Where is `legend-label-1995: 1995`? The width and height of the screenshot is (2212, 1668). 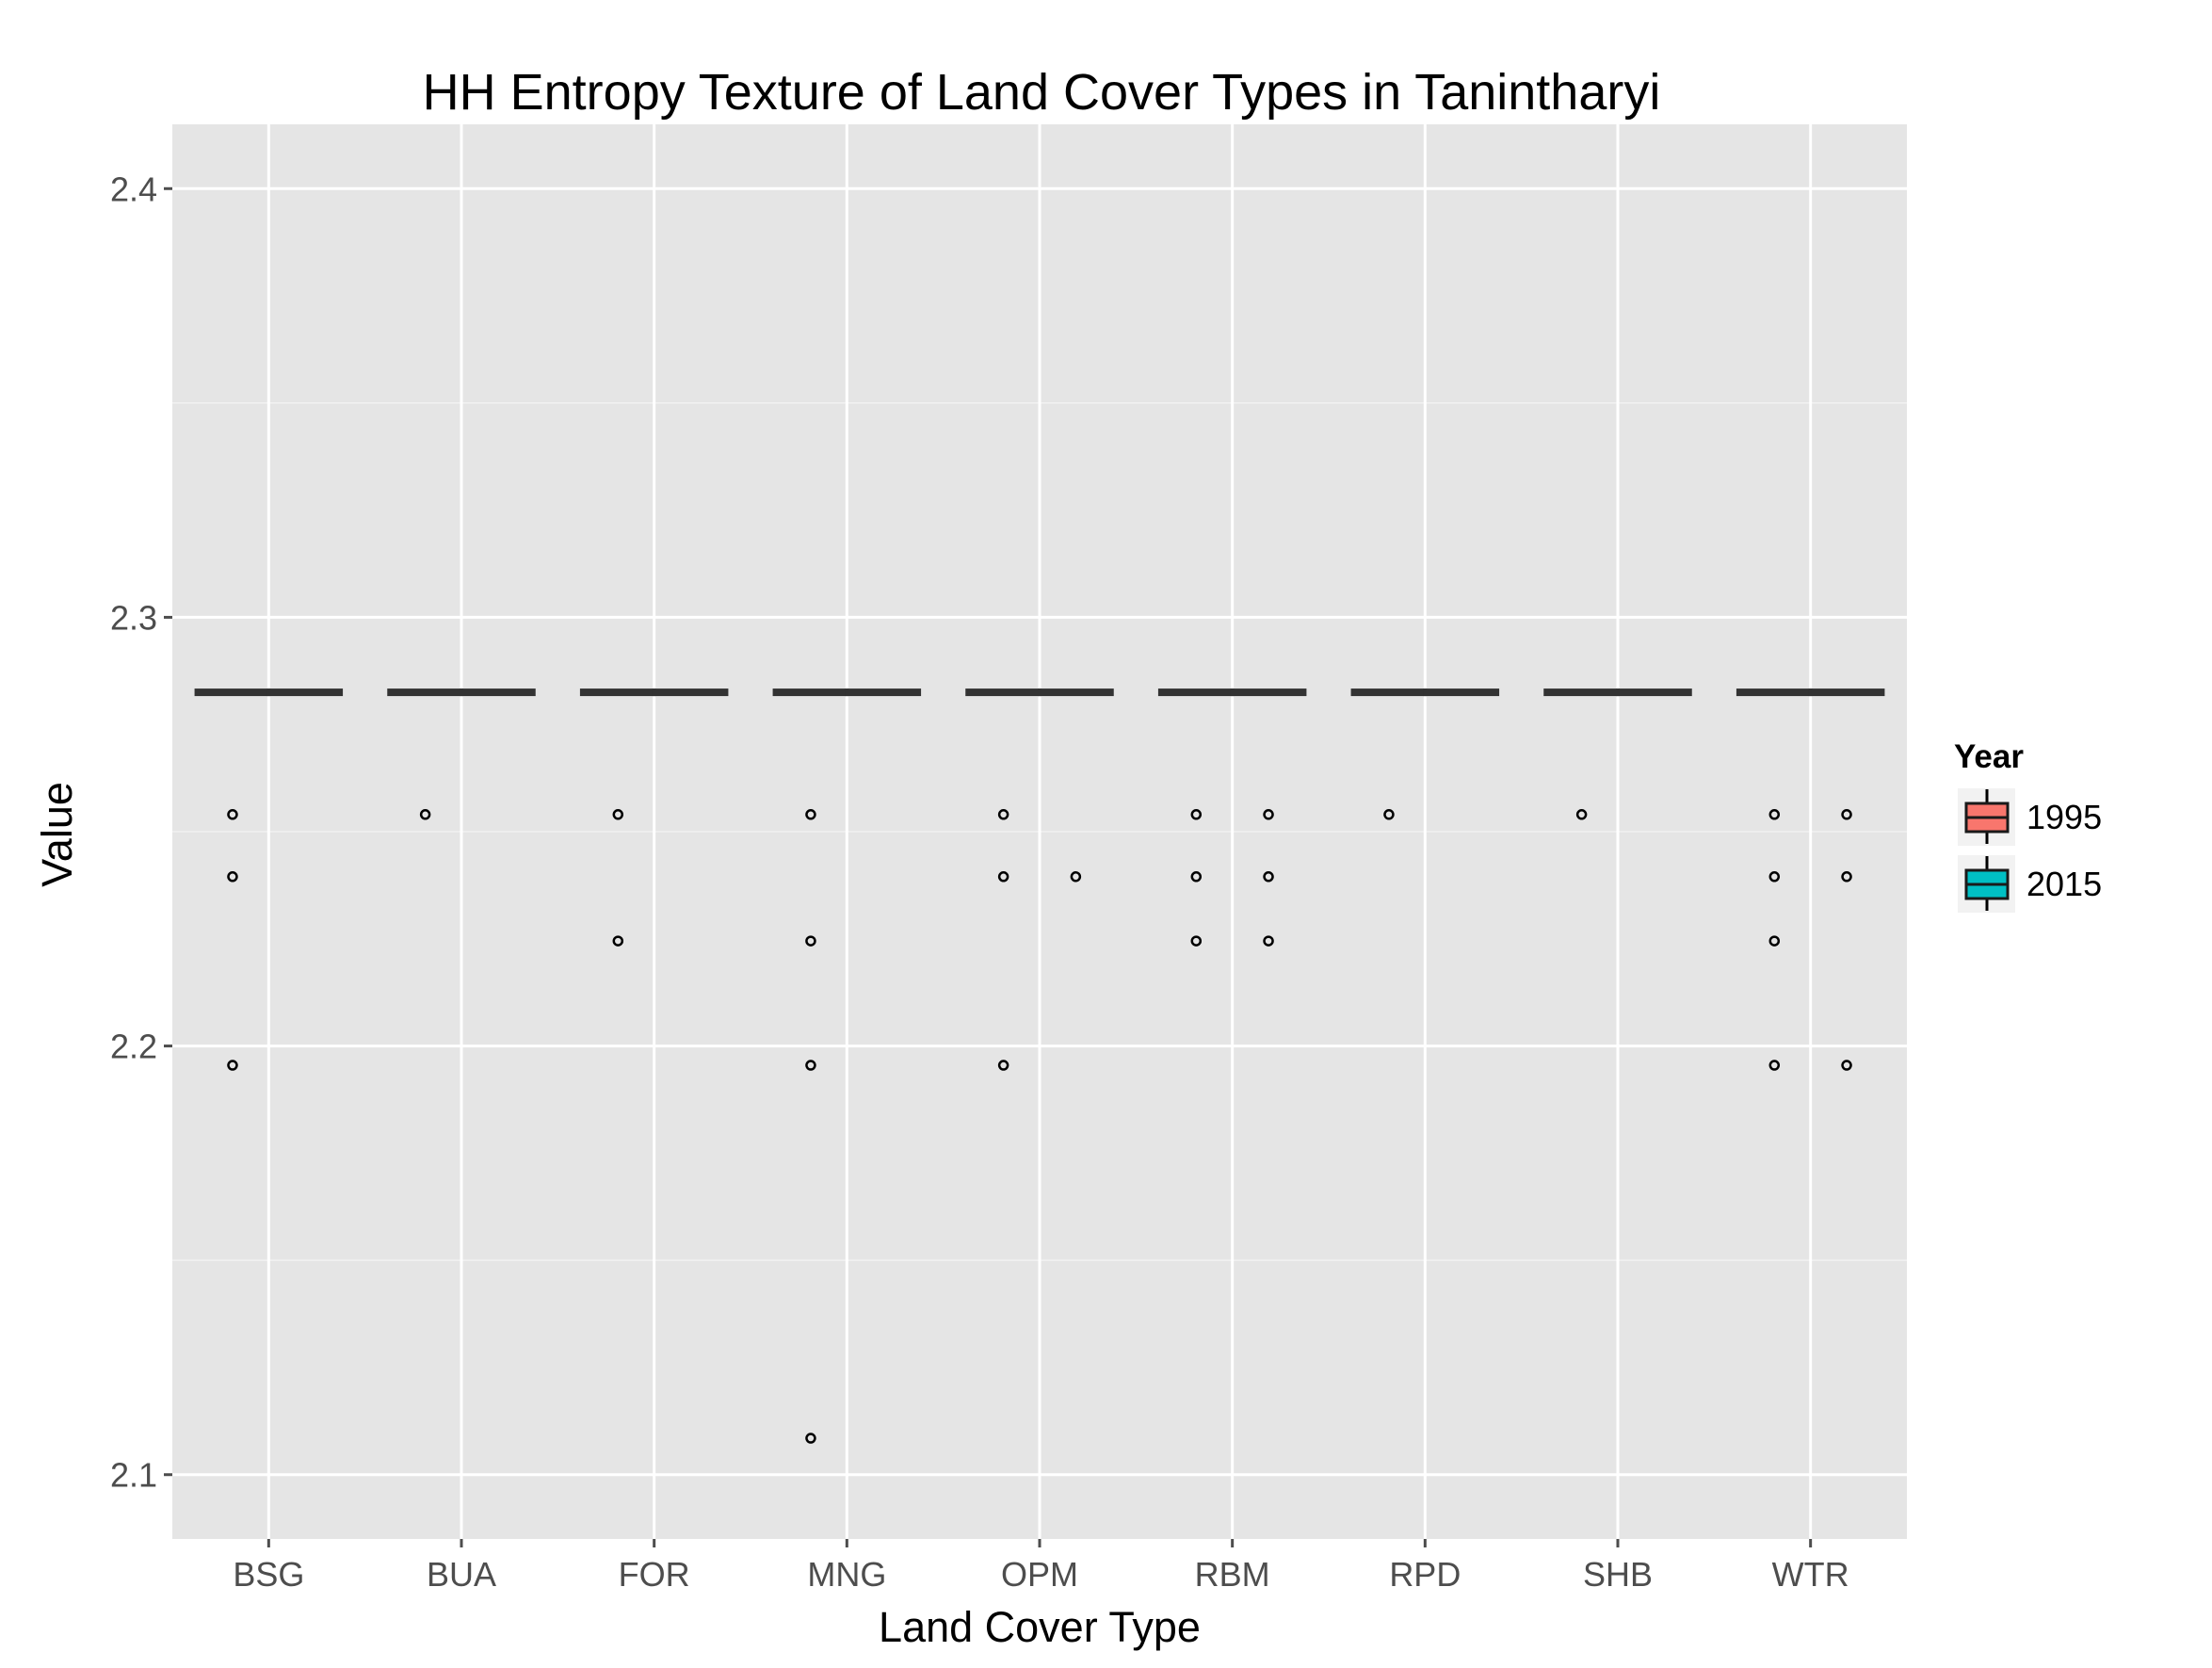 legend-label-1995: 1995 is located at coordinates (2064, 817).